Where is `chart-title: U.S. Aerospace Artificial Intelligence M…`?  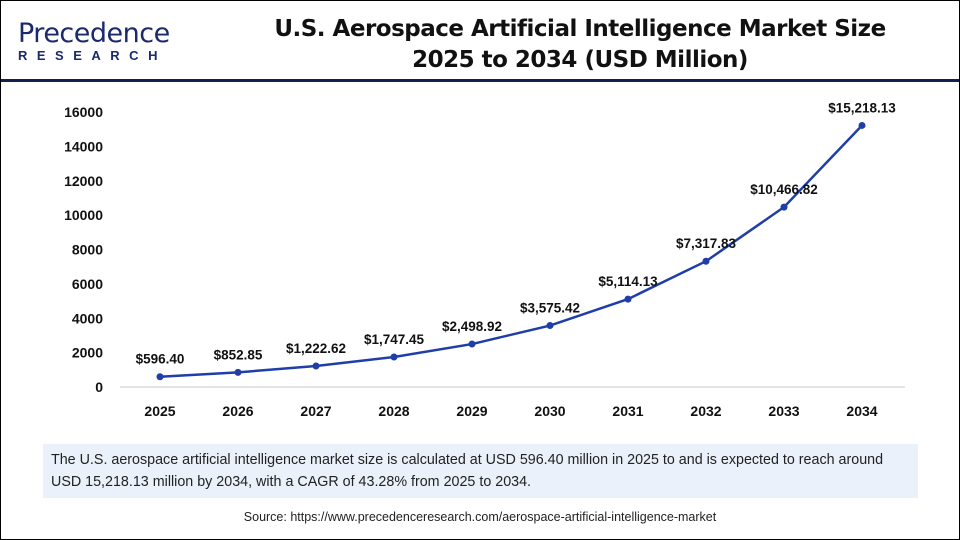 chart-title: U.S. Aerospace Artificial Intelligence M… is located at coordinates (580, 45).